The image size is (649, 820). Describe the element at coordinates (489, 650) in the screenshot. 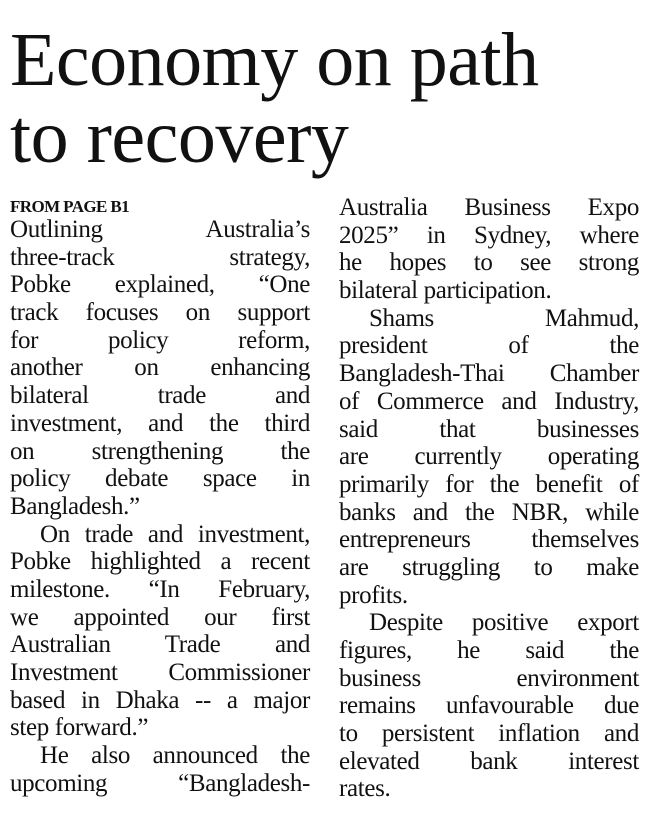

I see `text-line: figures, he said the` at that location.